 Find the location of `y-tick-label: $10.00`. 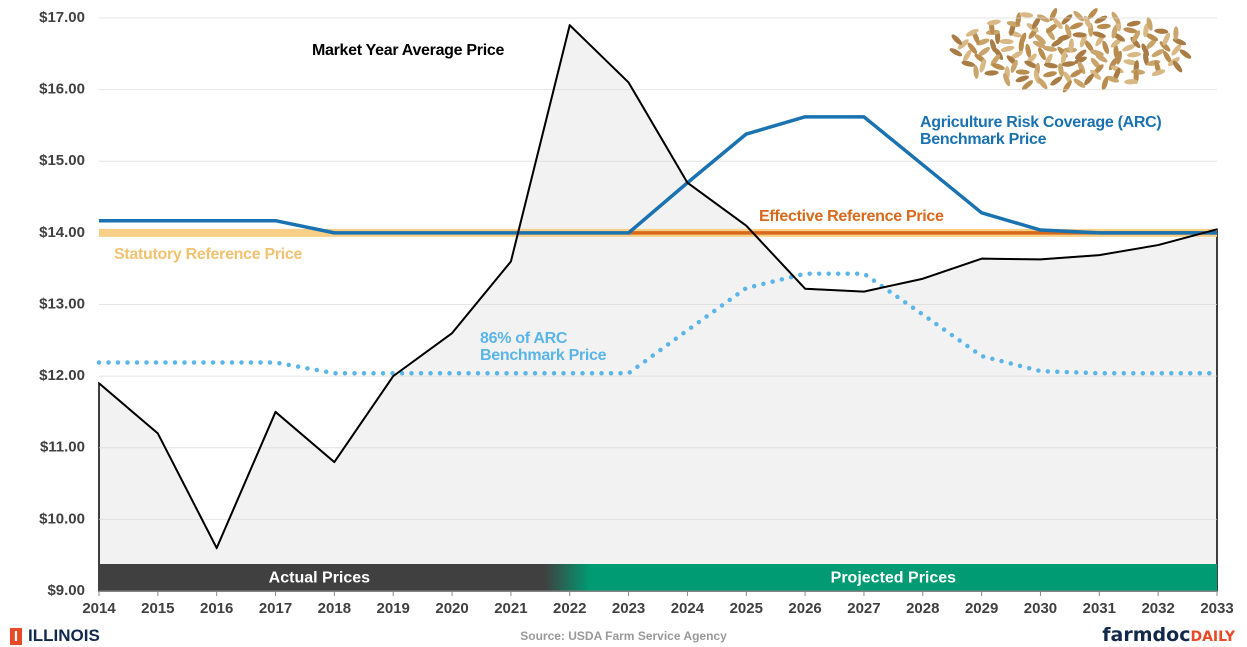

y-tick-label: $10.00 is located at coordinates (62, 518).